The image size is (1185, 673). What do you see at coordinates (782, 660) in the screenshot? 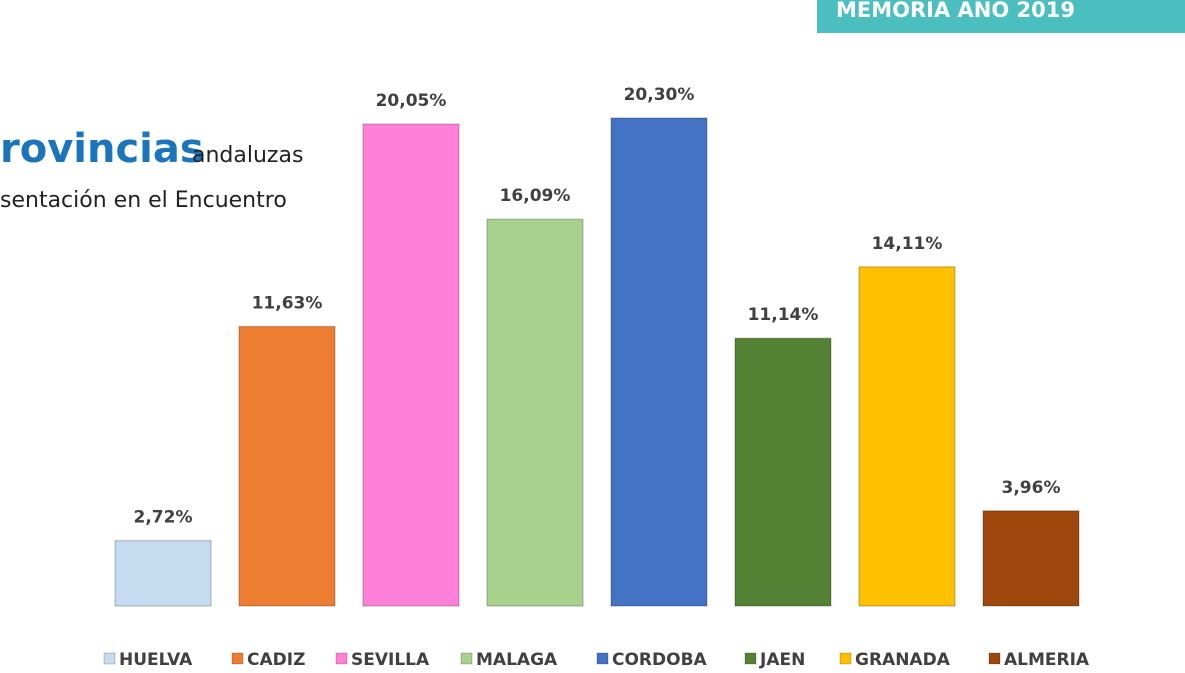
I see `legend-label: JAEN` at bounding box center [782, 660].